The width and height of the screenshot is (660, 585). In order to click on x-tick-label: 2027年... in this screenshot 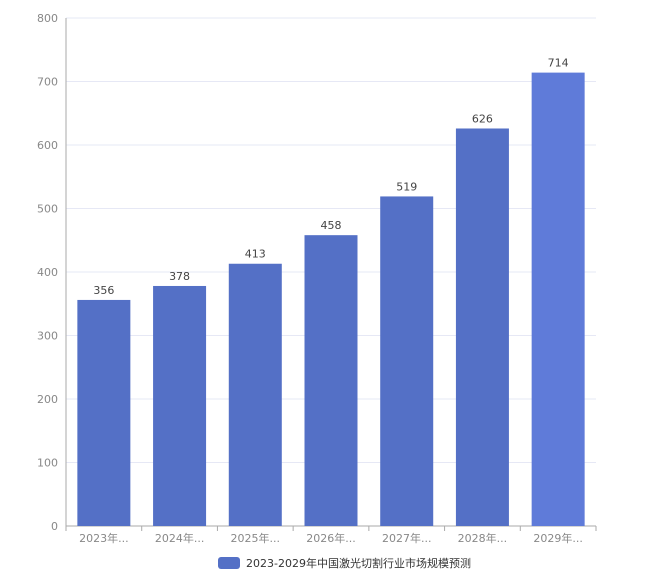, I will do `click(406, 538)`.